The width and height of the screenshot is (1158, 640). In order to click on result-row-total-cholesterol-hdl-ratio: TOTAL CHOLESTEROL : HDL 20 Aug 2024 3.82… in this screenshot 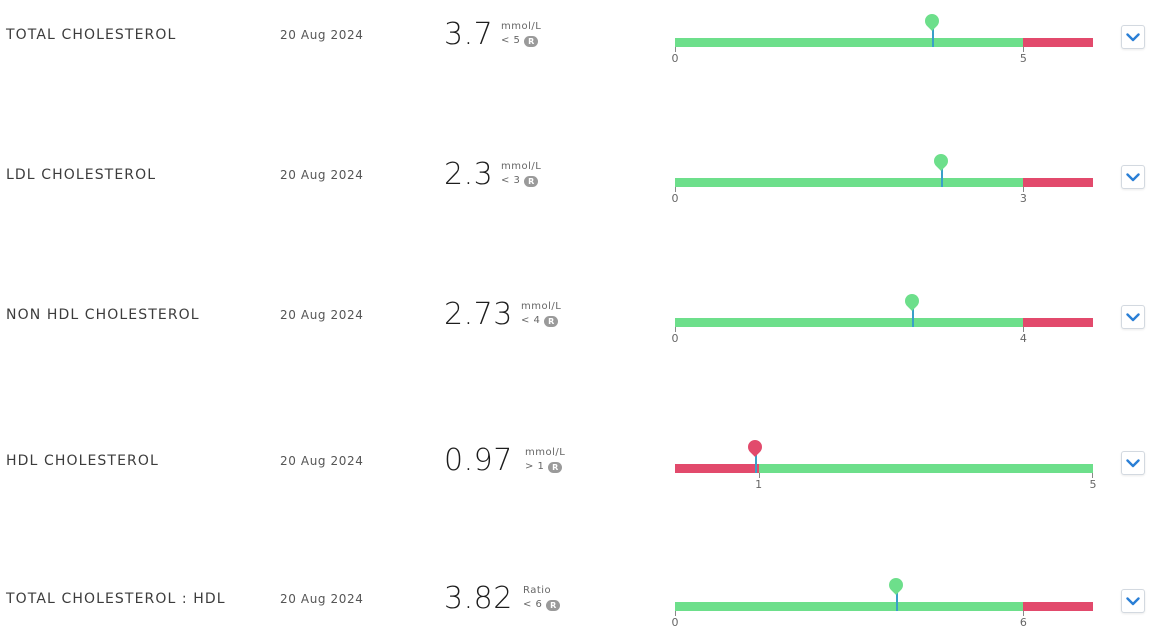, I will do `click(579, 596)`.